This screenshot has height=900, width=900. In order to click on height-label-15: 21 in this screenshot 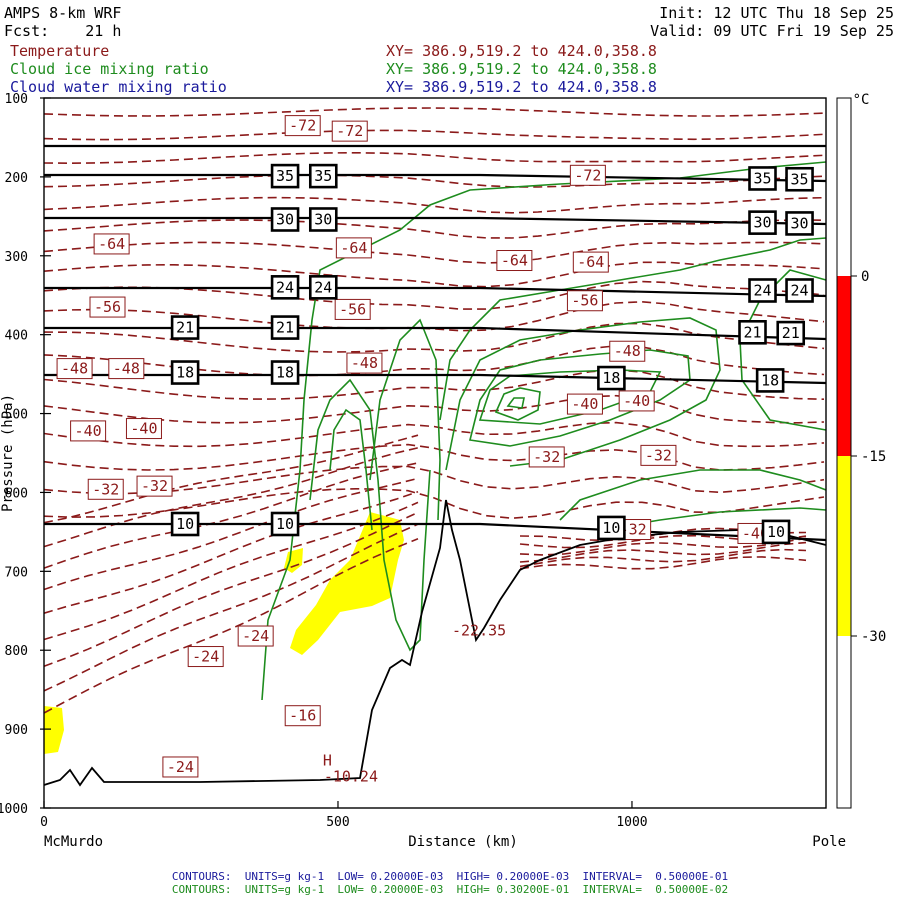, I will do `click(791, 333)`.